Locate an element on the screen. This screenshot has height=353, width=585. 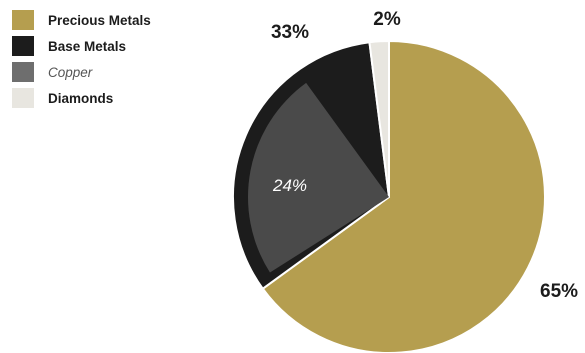
legend-item-base-metals: Base Metals is located at coordinates (81, 46).